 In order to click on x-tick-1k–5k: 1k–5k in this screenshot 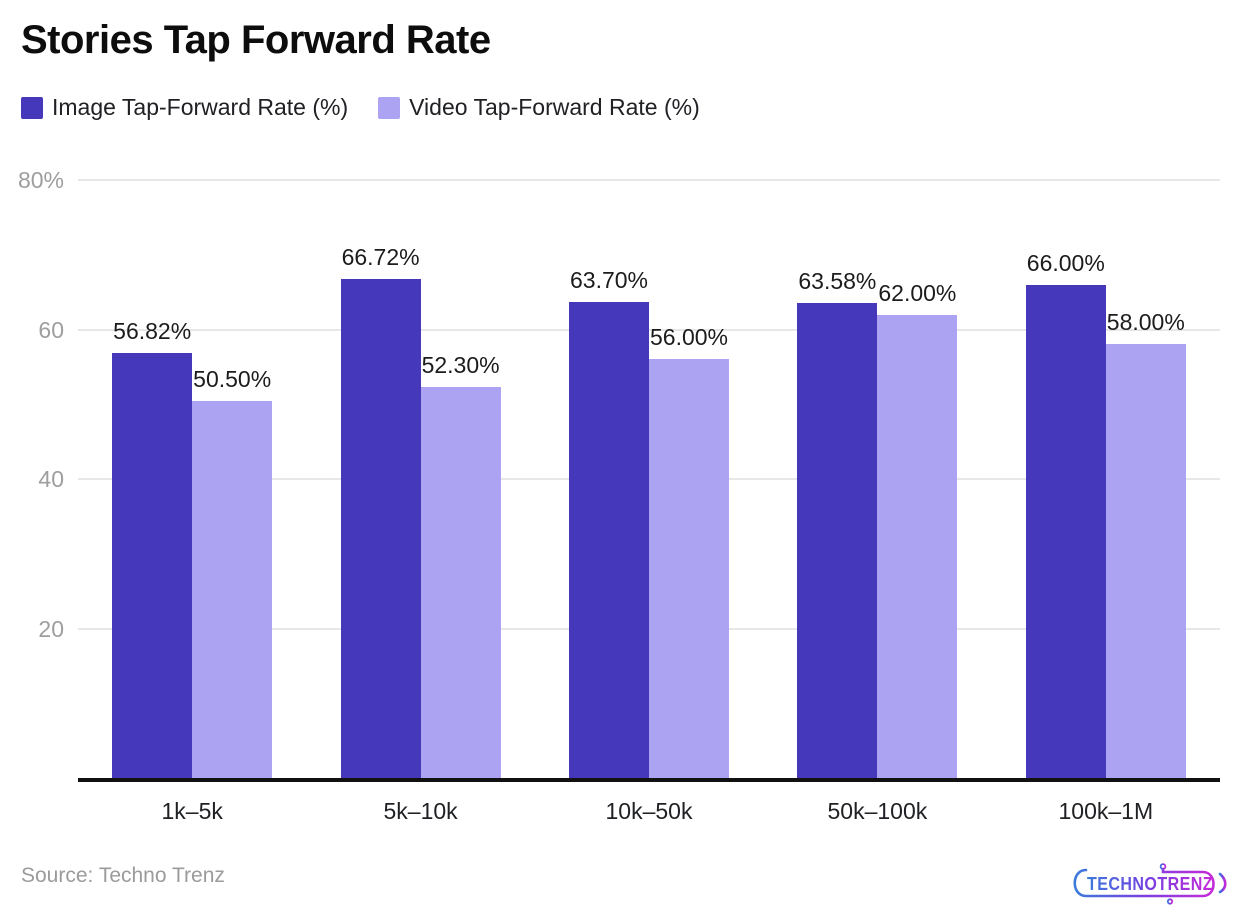, I will do `click(192, 811)`.